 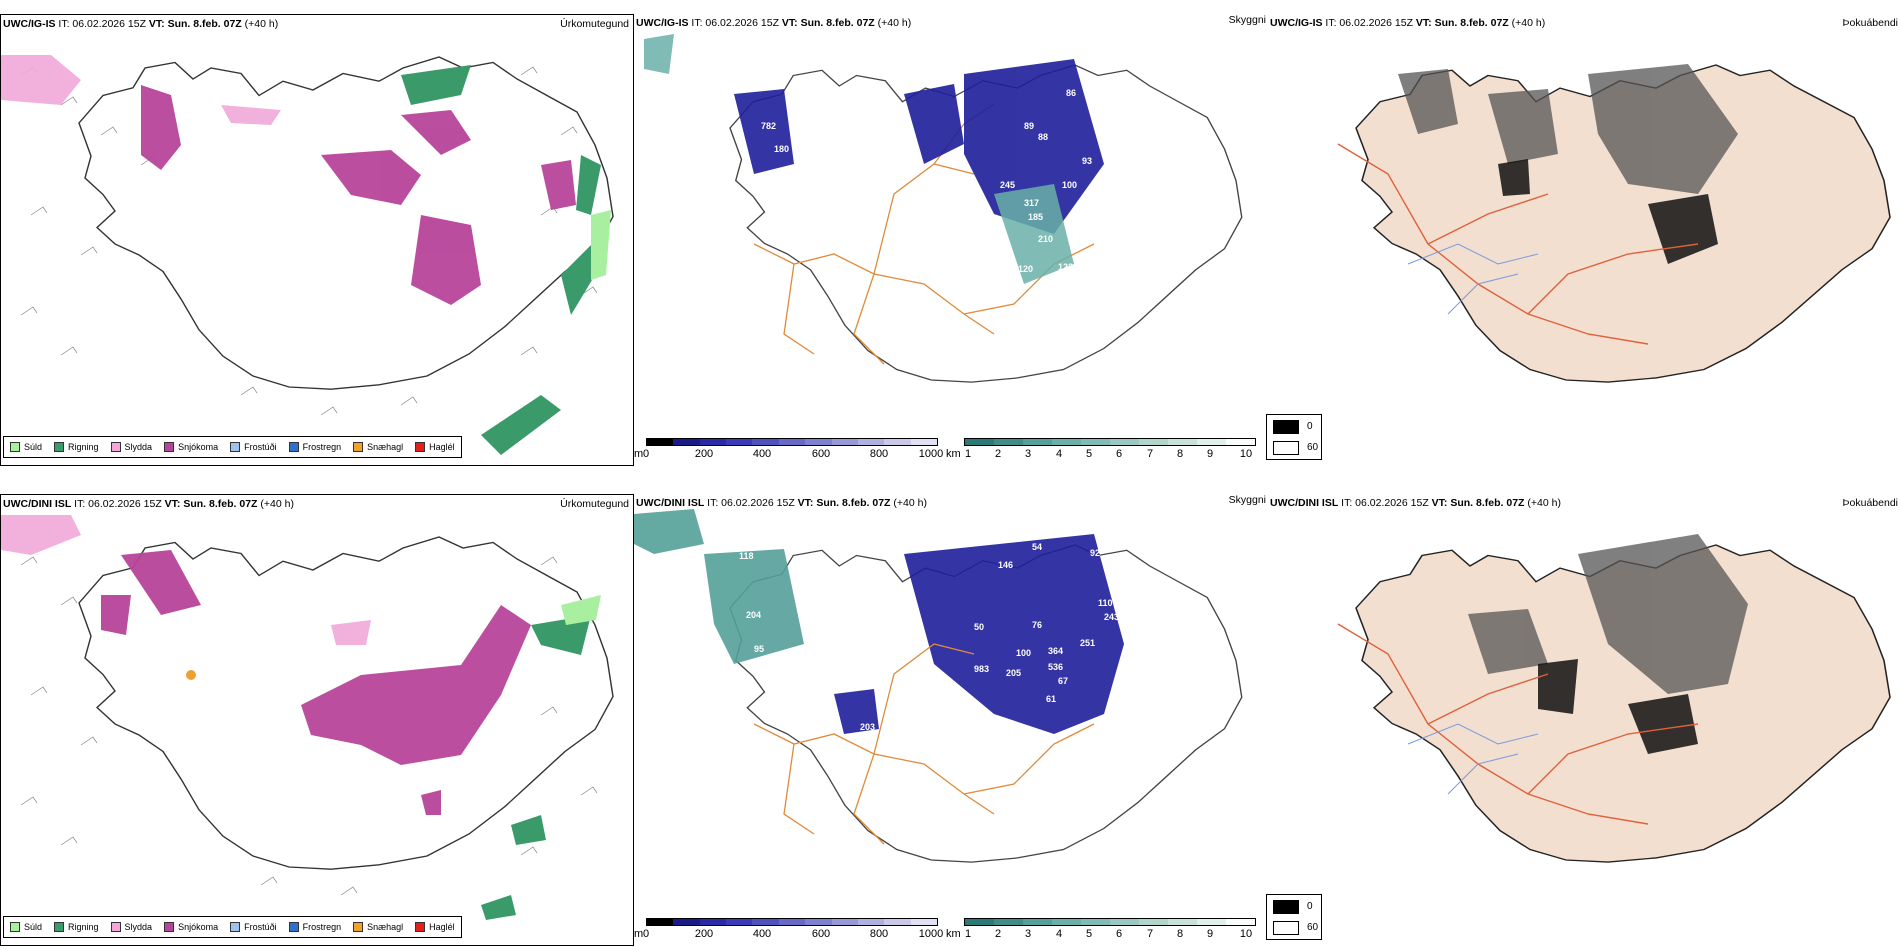 What do you see at coordinates (420, 447) in the screenshot?
I see `swatch-haglel` at bounding box center [420, 447].